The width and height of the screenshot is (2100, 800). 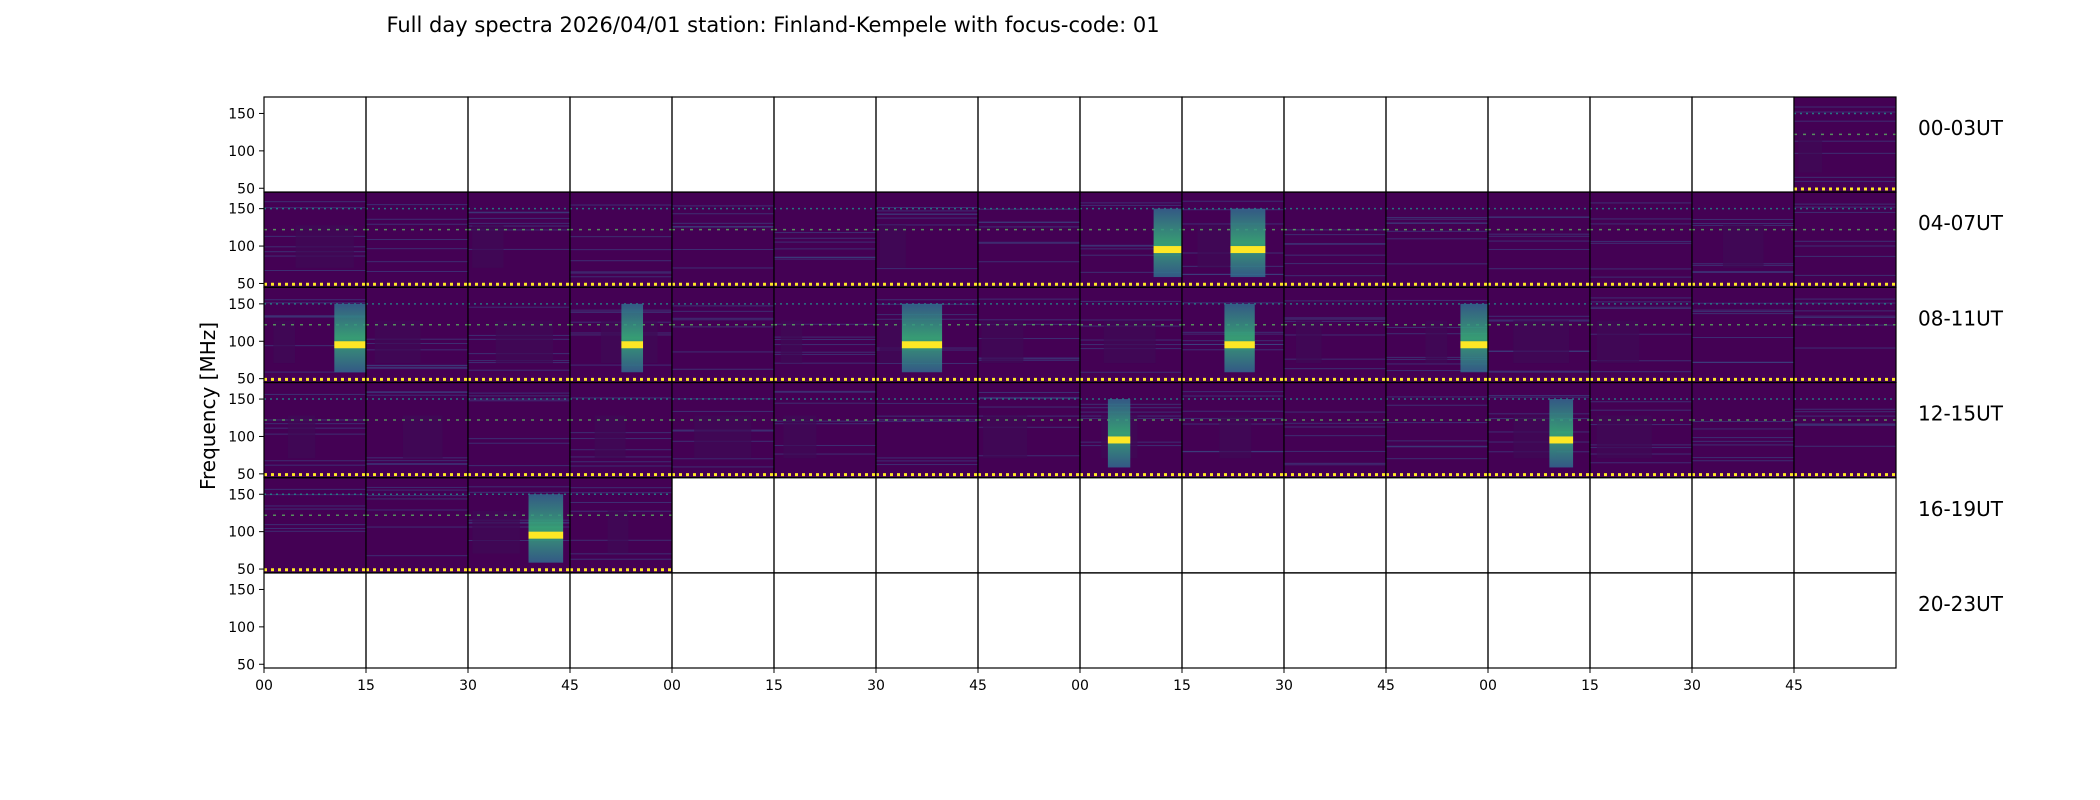 I want to click on x-tick-label: 15, so click(x=774, y=686).